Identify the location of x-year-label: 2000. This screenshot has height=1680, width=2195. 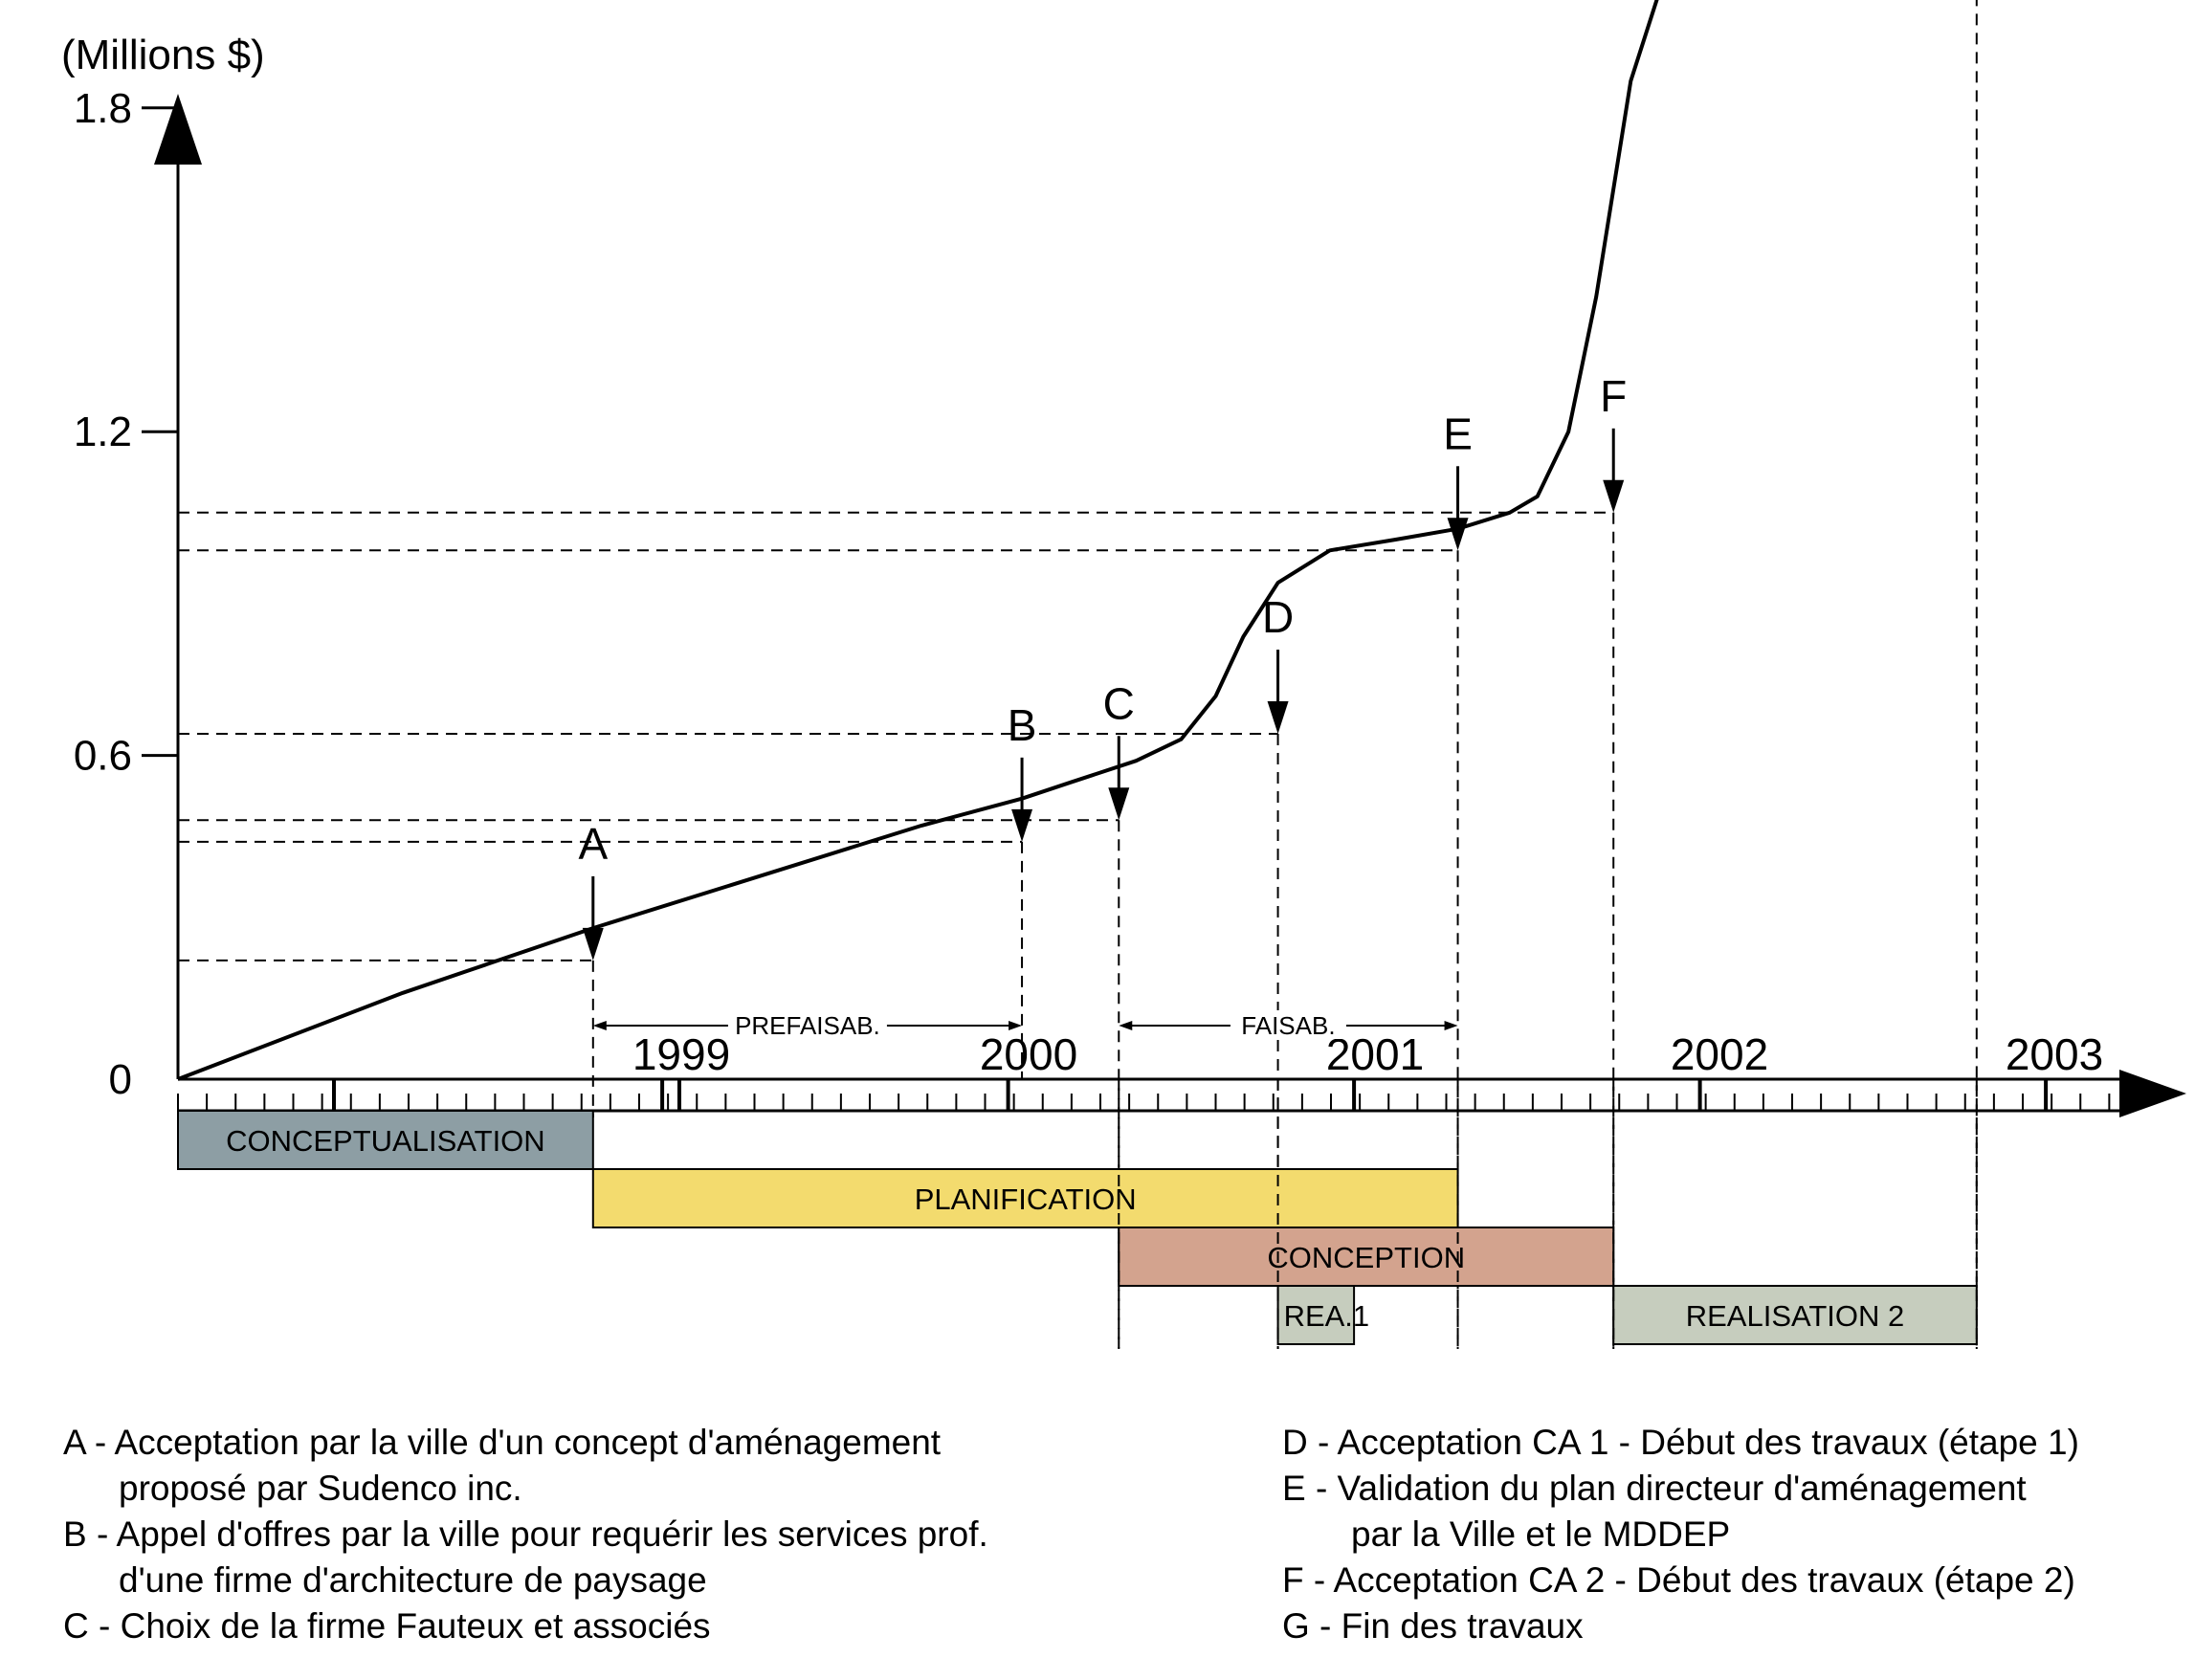
(1028, 1054).